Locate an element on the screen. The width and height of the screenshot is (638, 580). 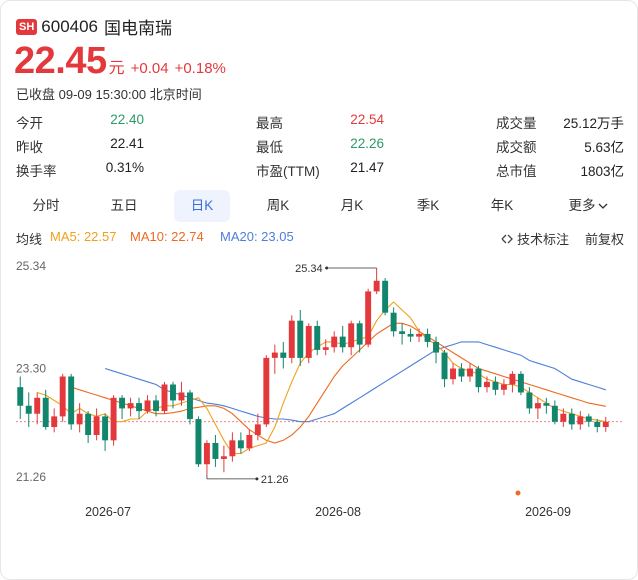
tab-weekly-k: 周K is located at coordinates (278, 205).